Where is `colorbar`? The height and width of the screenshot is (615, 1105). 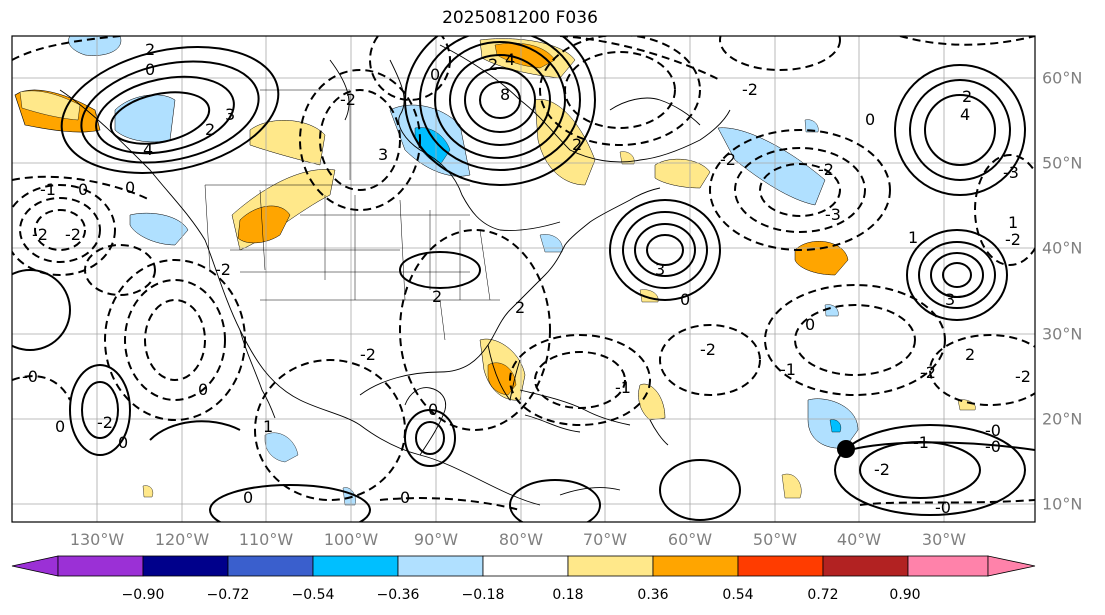 colorbar is located at coordinates (523, 566).